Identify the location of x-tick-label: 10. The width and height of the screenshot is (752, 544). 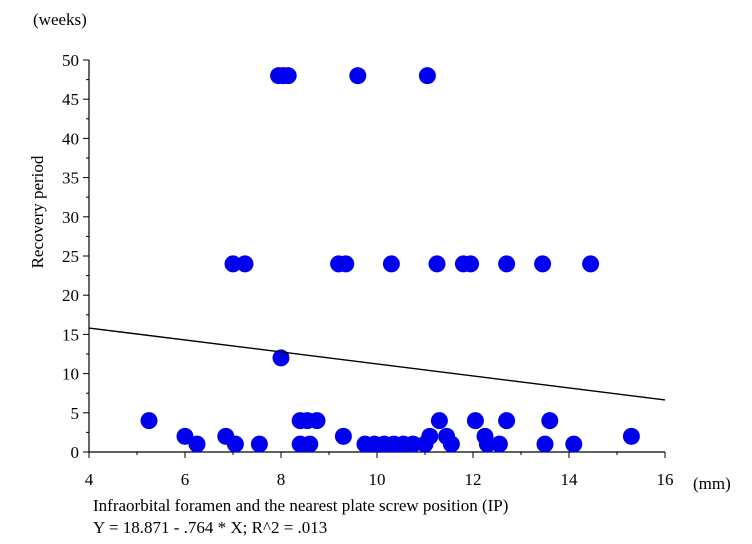
(377, 479).